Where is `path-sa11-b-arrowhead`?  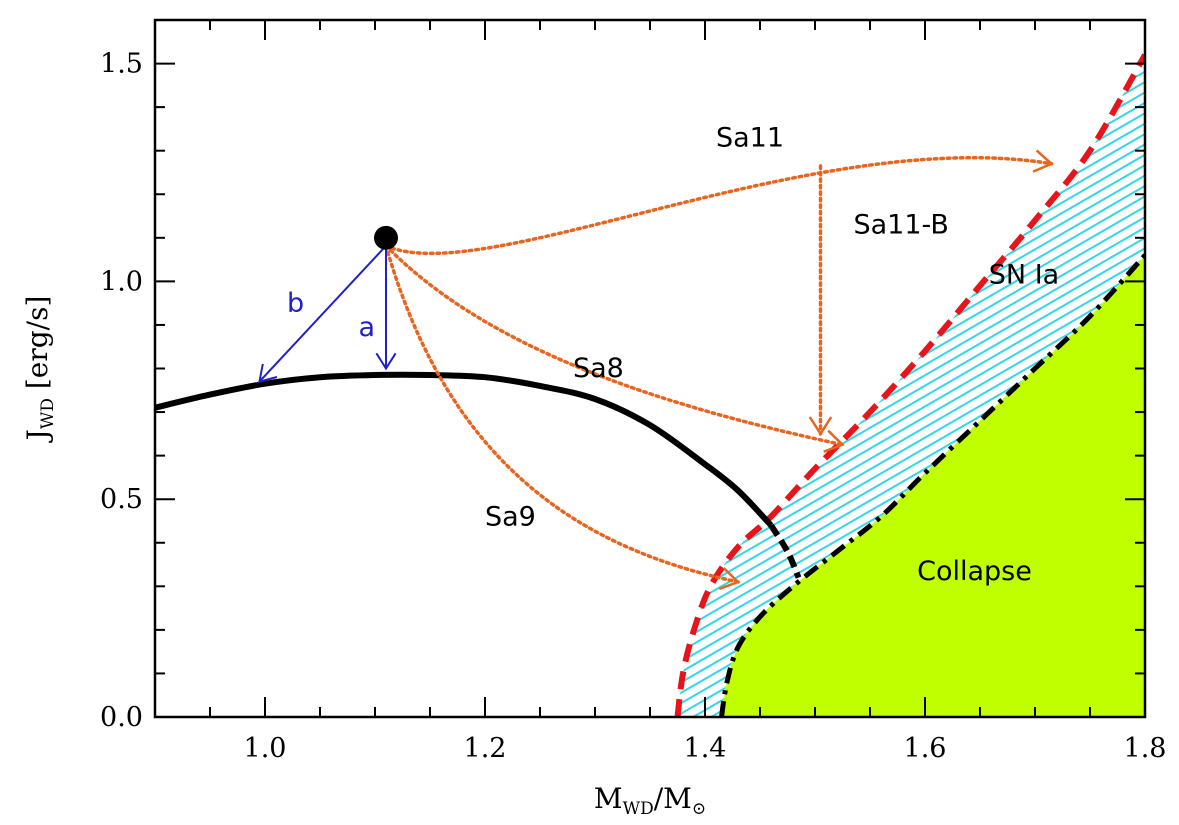 path-sa11-b-arrowhead is located at coordinates (820, 426).